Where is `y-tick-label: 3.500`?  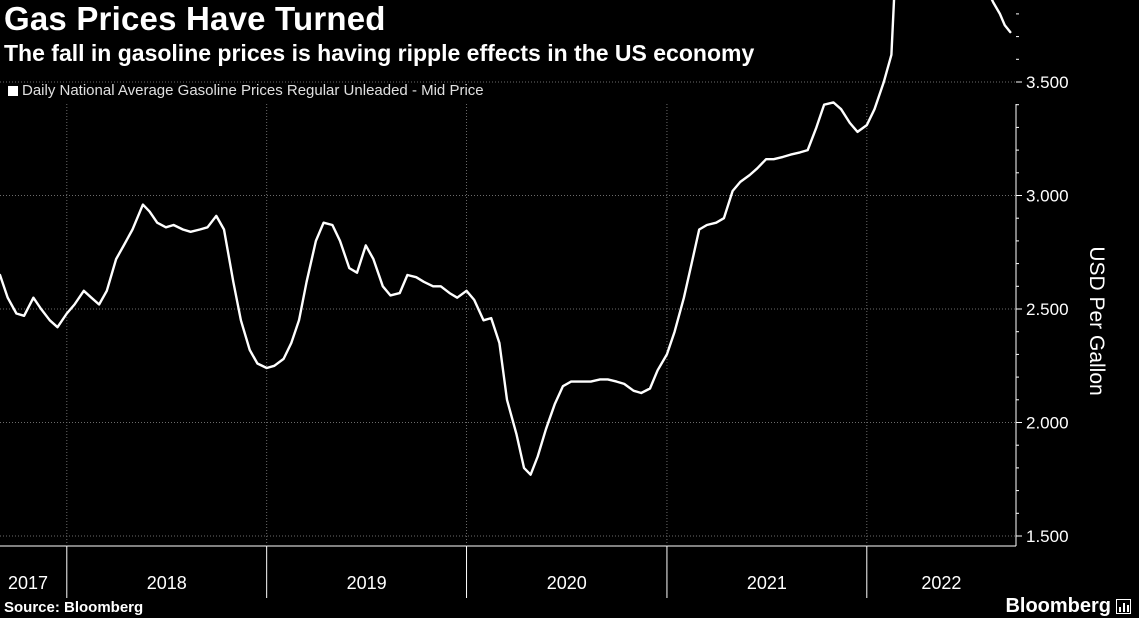 y-tick-label: 3.500 is located at coordinates (1047, 82).